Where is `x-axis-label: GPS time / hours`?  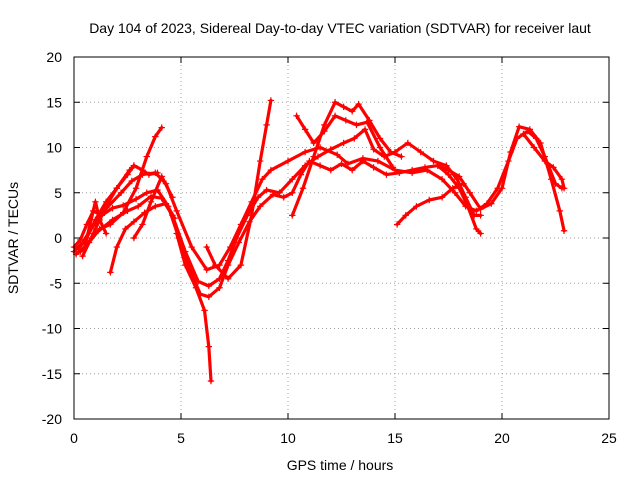 x-axis-label: GPS time / hours is located at coordinates (340, 465).